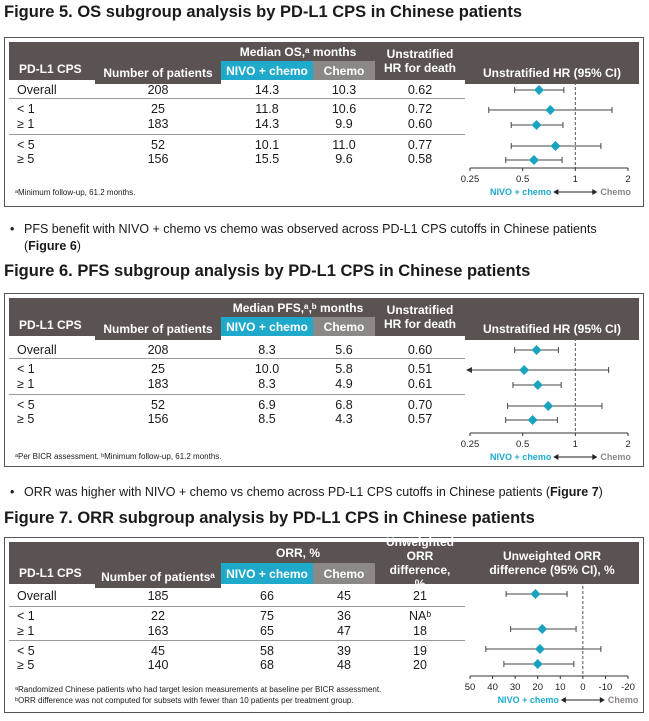  I want to click on ci-arrow-icon, so click(469, 370).